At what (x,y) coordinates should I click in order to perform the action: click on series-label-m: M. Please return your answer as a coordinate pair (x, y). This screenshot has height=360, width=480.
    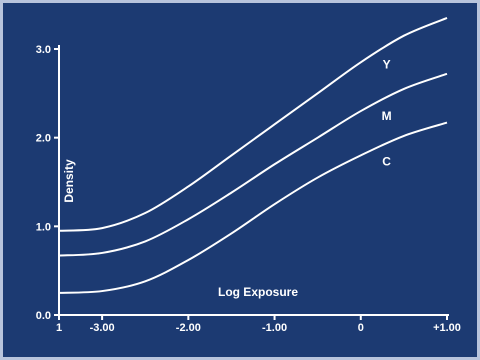
    Looking at the image, I should click on (387, 116).